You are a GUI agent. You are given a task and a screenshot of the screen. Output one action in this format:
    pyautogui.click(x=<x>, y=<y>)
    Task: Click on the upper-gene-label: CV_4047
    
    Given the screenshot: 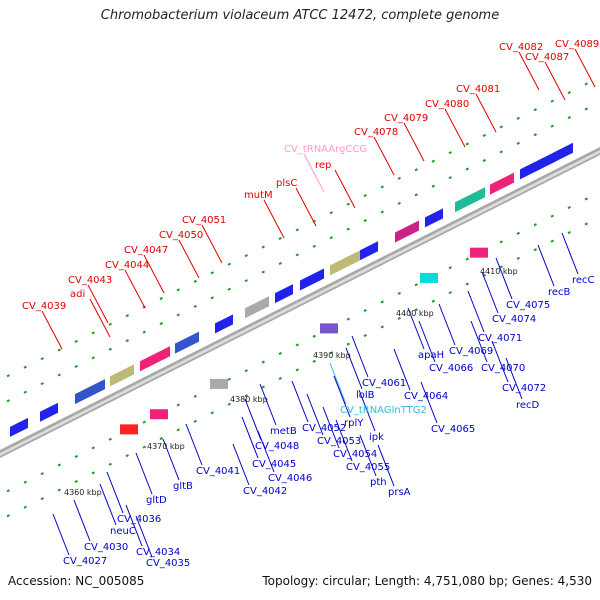 What is the action you would take?
    pyautogui.click(x=146, y=250)
    